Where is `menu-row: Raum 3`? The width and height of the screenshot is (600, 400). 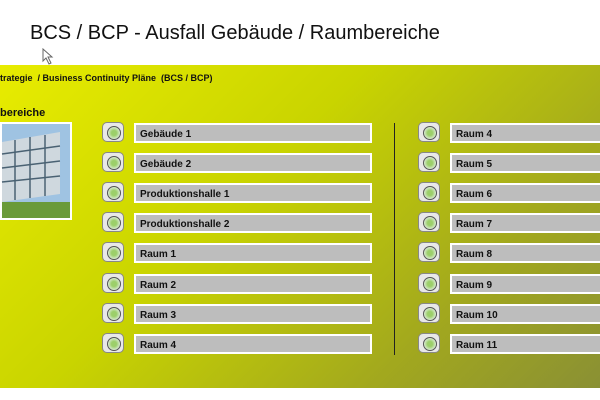 menu-row: Raum 3 is located at coordinates (237, 313).